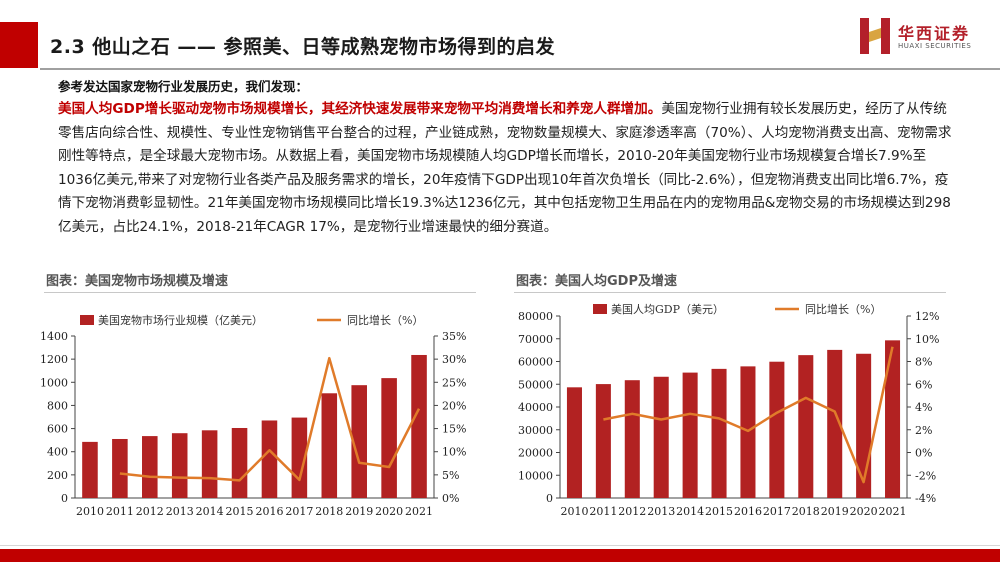 The image size is (1000, 562). I want to click on legend-bar-label: 美国宠物市场行业规模（亿美元）, so click(180, 320).